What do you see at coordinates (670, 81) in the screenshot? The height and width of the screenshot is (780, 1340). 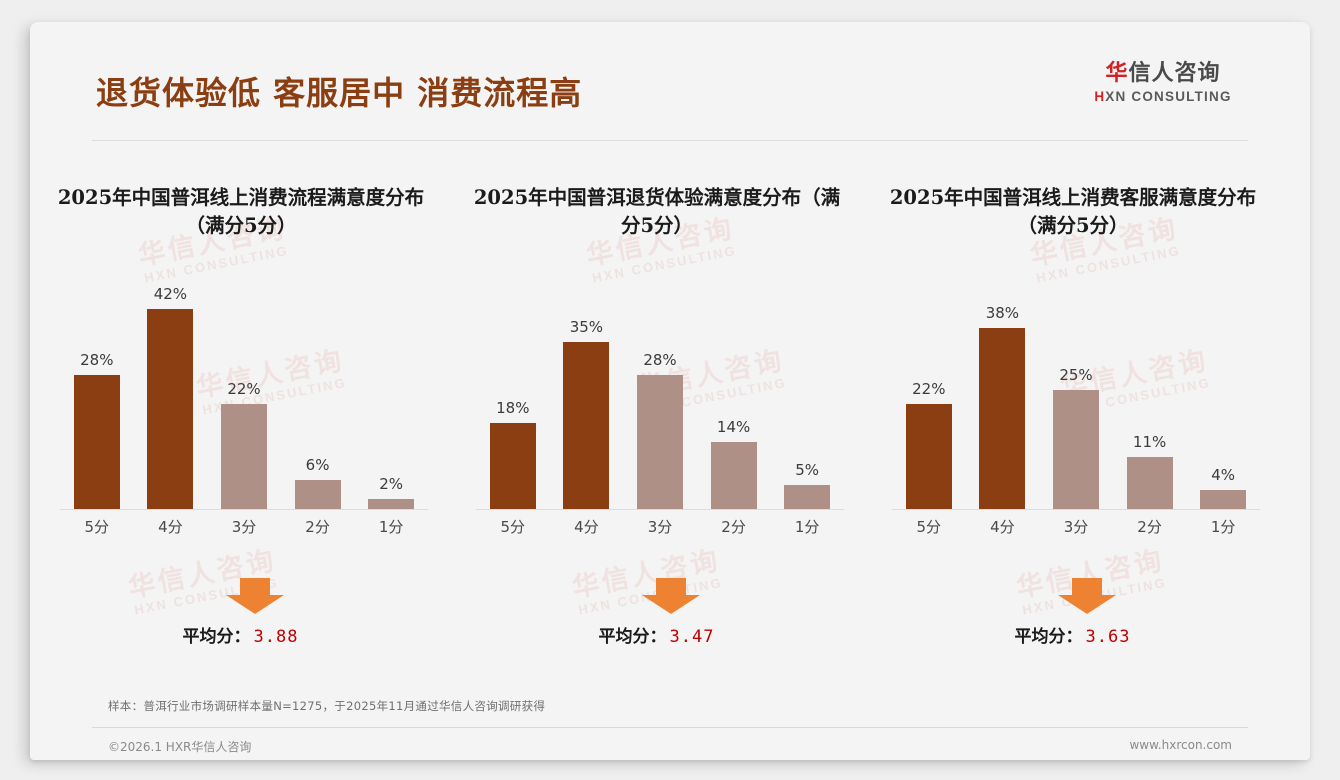 I see `slide-header: 退货体验低 客服居中 消费流程高 华信人咨询 HXN CONSULTING` at bounding box center [670, 81].